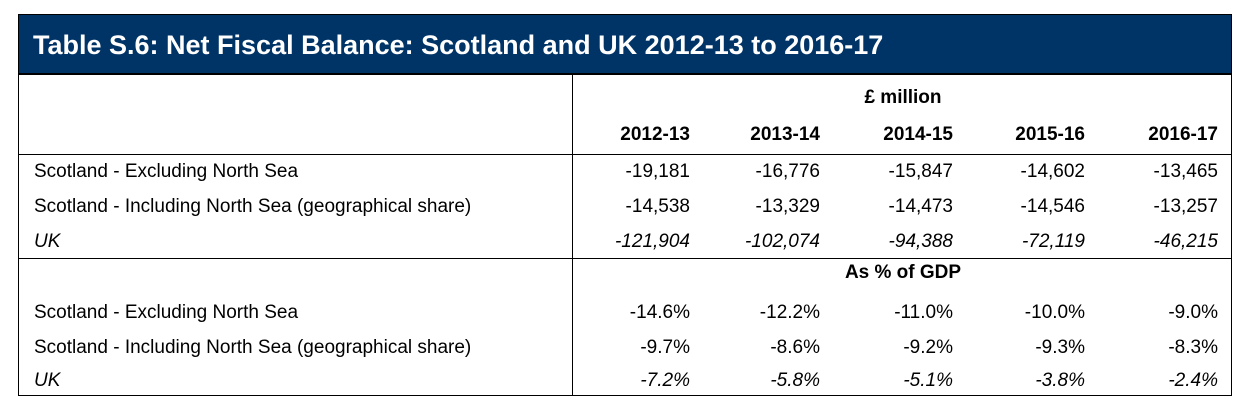 This screenshot has width=1248, height=412. Describe the element at coordinates (1193, 380) in the screenshot. I see `cell-value: -2.4%` at that location.